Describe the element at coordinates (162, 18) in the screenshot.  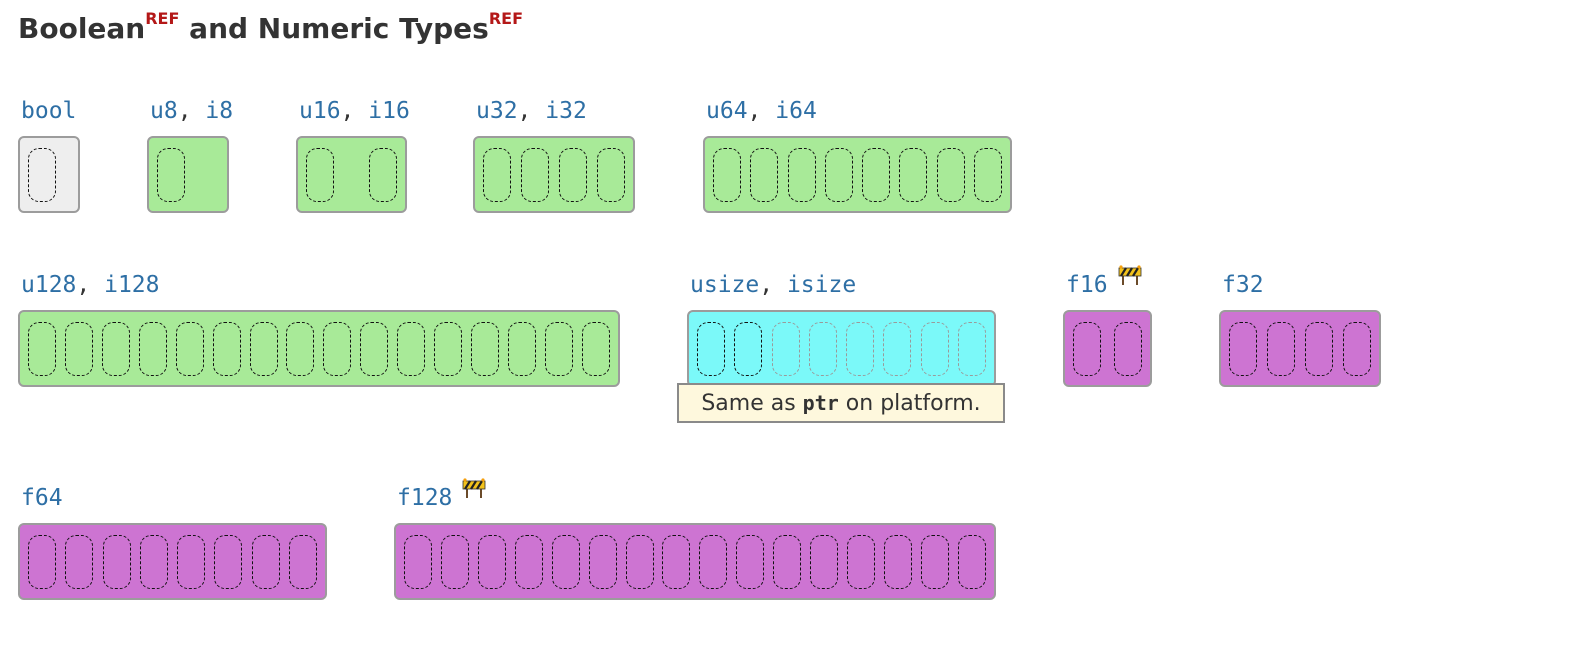
I see `ref-link-boolean: REF` at that location.